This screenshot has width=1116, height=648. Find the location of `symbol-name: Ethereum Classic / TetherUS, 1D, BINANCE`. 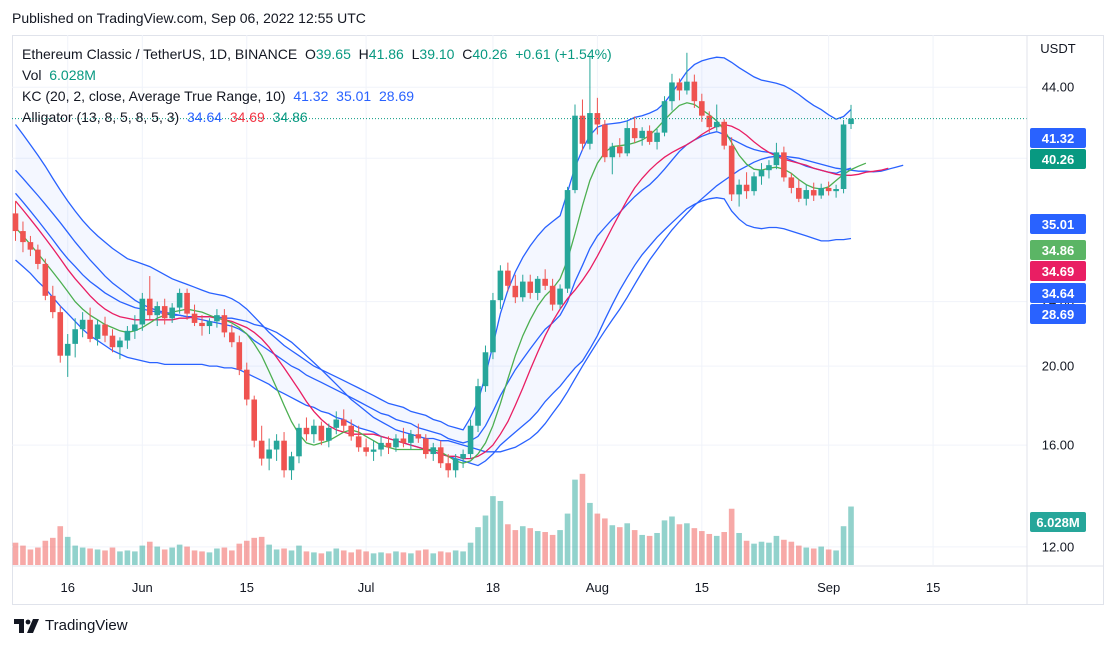

symbol-name: Ethereum Classic / TetherUS, 1D, BINANCE is located at coordinates (160, 54).